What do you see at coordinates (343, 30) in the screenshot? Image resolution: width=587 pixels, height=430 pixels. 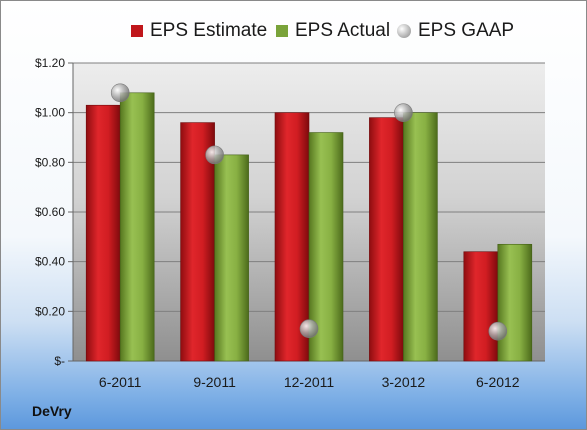 I see `legend-label-actual: EPS Actual` at bounding box center [343, 30].